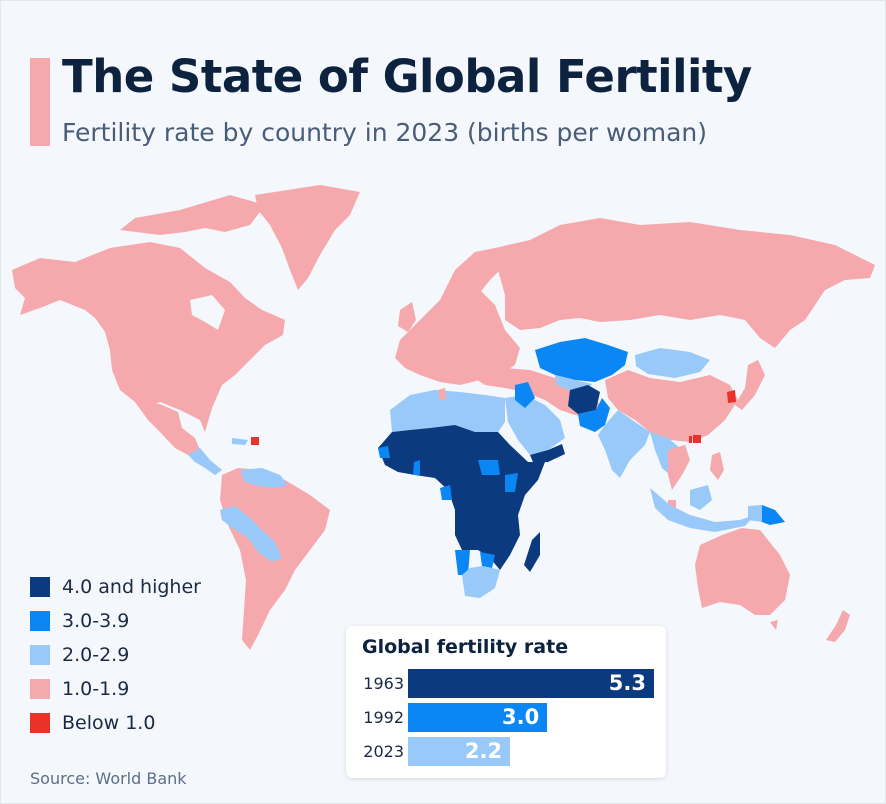 The width and height of the screenshot is (886, 804). Describe the element at coordinates (96, 655) in the screenshot. I see `legend-label: 2.0-2.9` at that location.